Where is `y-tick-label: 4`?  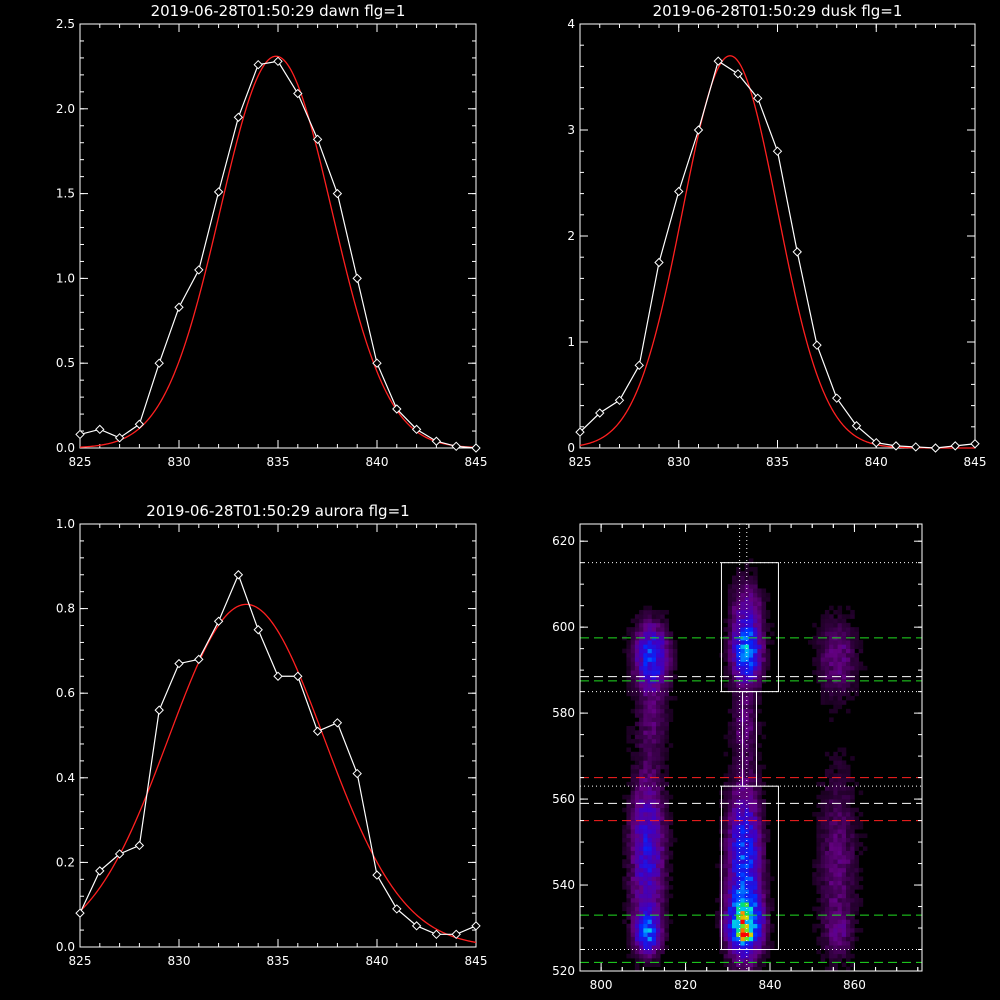 y-tick-label: 4 is located at coordinates (571, 24).